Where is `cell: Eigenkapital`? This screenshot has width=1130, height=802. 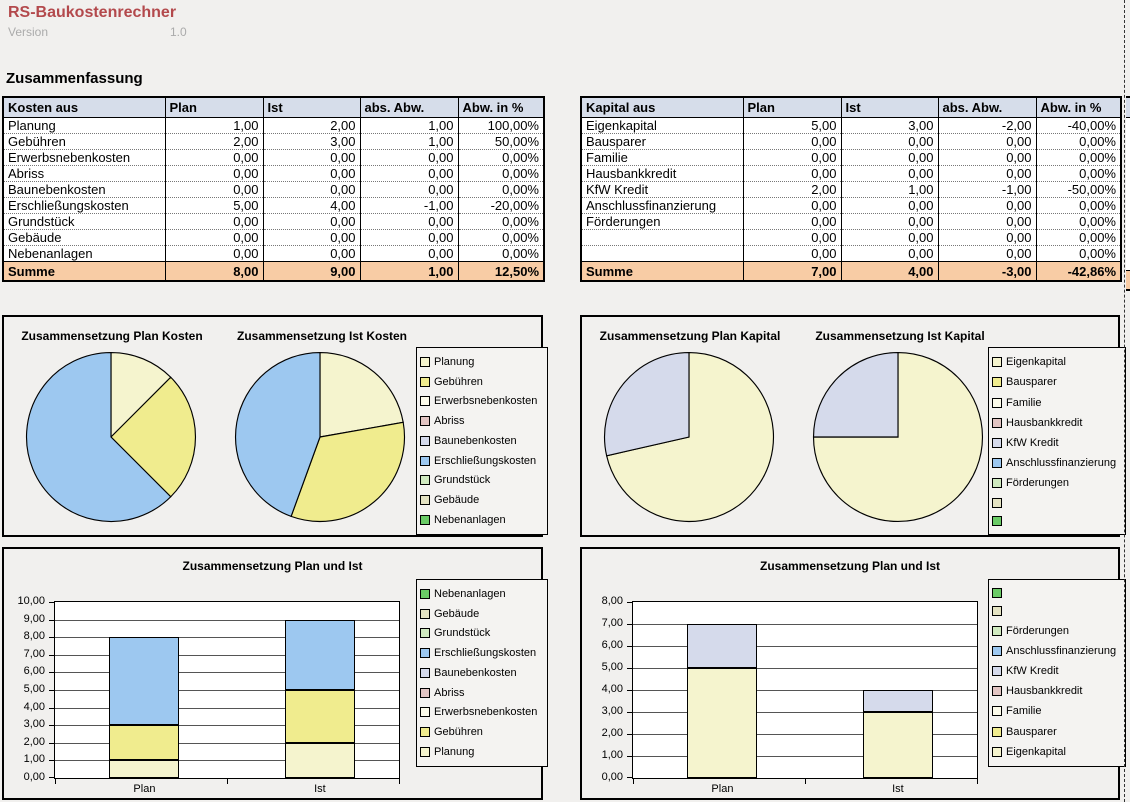 cell: Eigenkapital is located at coordinates (621, 125).